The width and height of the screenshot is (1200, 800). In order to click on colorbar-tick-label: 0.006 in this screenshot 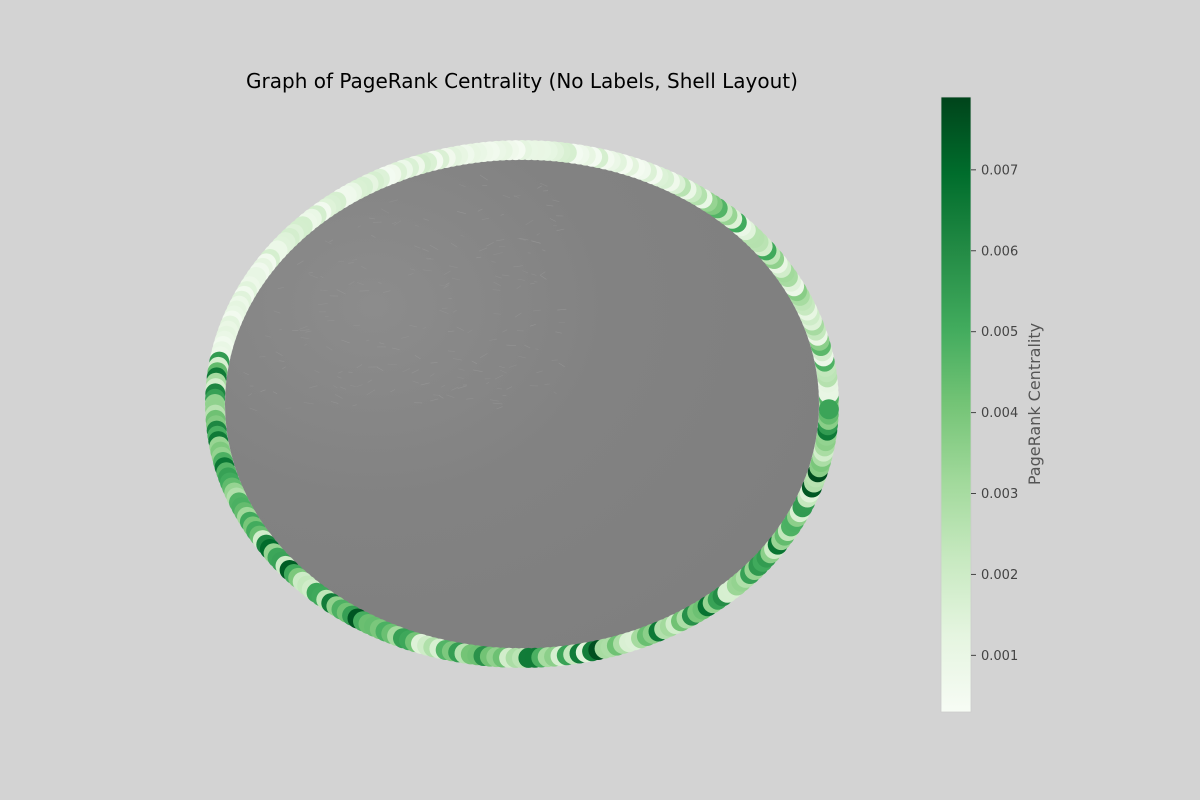, I will do `click(999, 251)`.